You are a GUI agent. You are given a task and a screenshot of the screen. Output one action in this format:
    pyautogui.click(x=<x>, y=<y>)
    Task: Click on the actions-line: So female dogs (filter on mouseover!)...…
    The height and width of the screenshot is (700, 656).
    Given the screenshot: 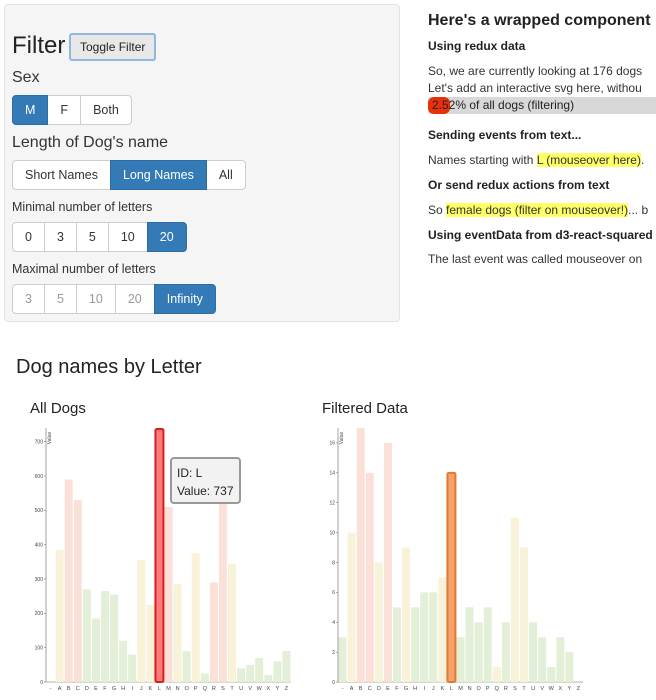 What is the action you would take?
    pyautogui.click(x=538, y=210)
    